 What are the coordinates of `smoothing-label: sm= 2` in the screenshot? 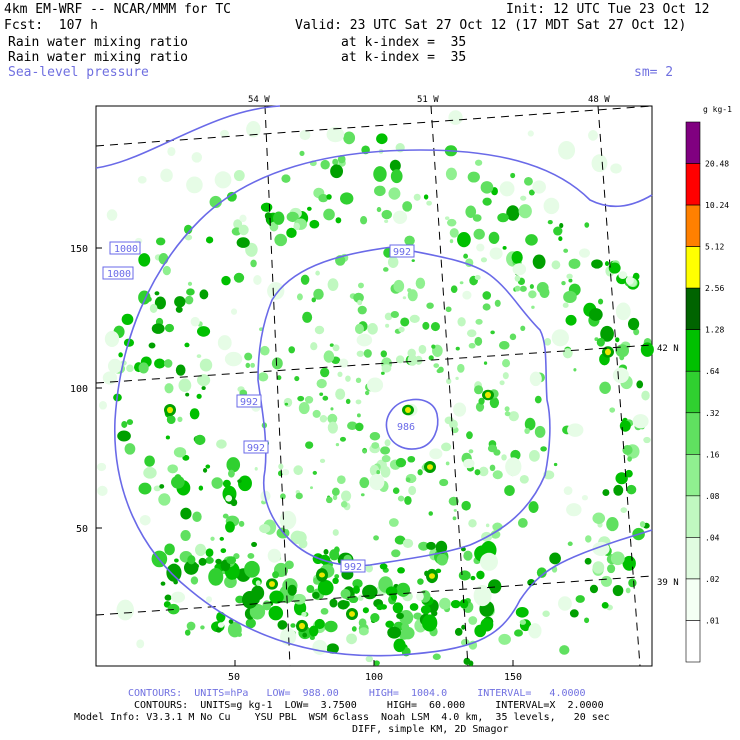 It's located at (654, 72).